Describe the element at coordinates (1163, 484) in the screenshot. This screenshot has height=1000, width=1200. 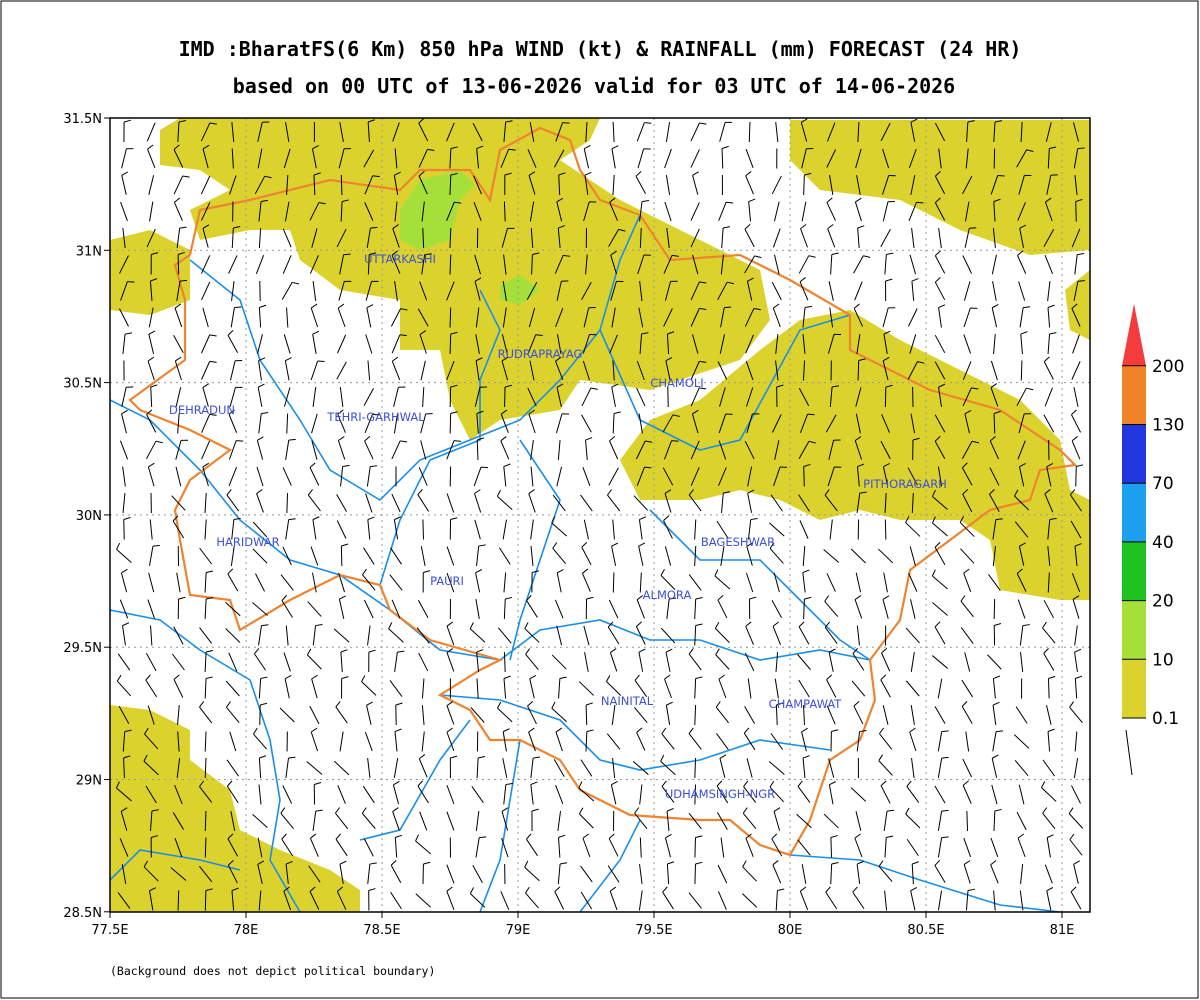
I see `legend-label: 70` at that location.